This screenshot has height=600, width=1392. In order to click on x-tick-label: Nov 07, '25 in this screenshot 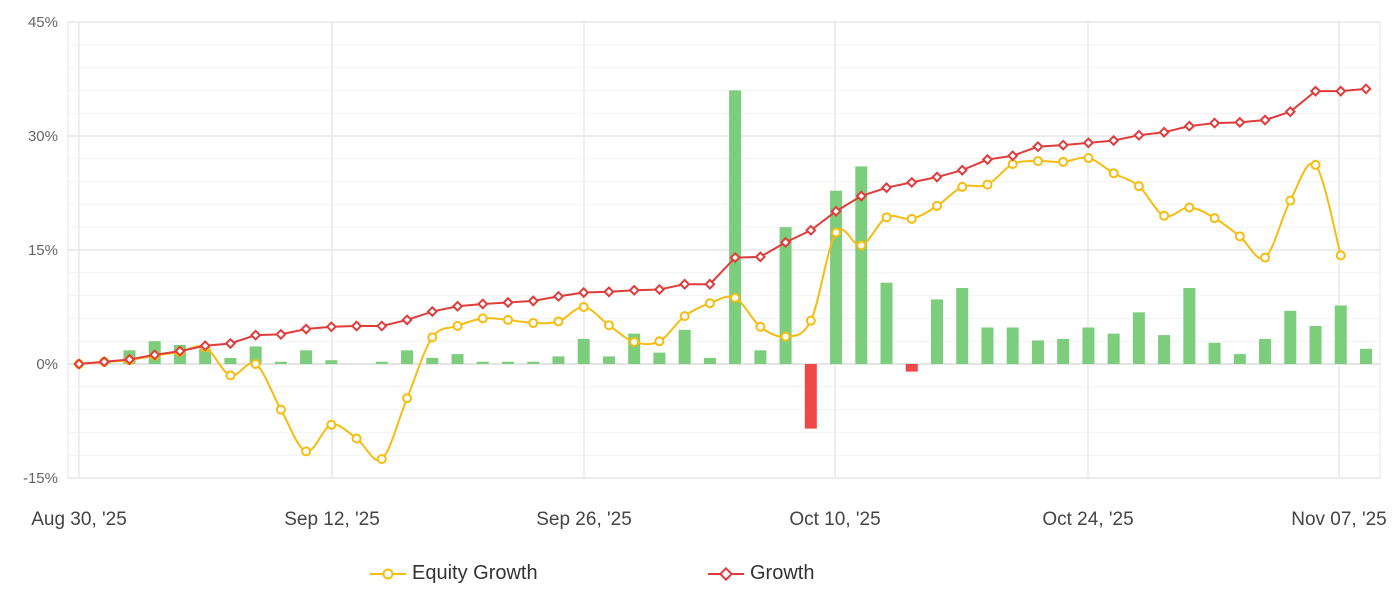, I will do `click(1339, 519)`.